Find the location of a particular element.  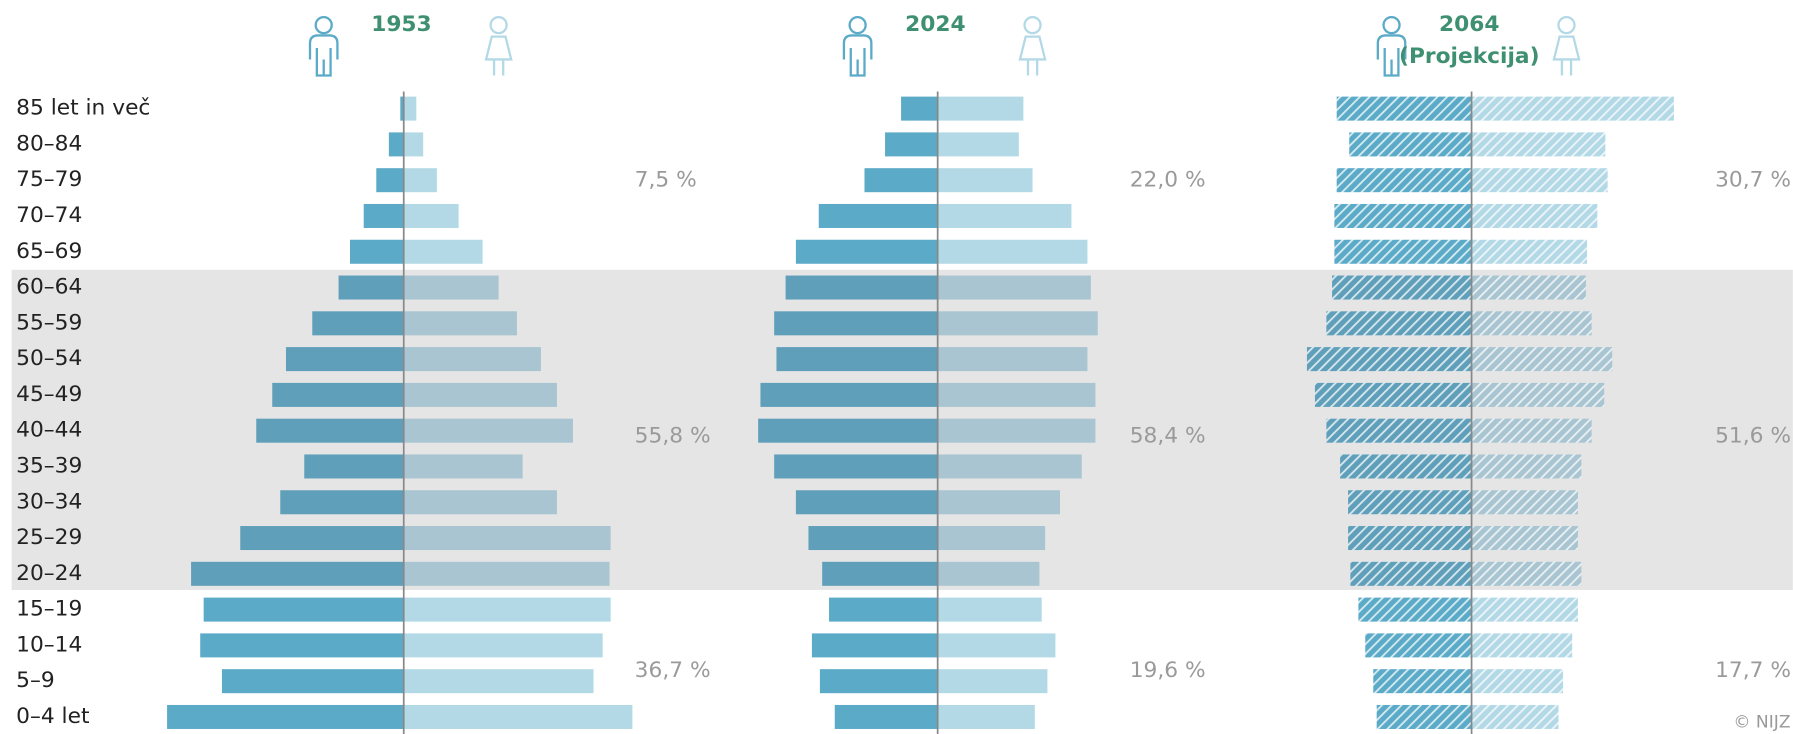

age-label: 85 let in več is located at coordinates (83, 108).